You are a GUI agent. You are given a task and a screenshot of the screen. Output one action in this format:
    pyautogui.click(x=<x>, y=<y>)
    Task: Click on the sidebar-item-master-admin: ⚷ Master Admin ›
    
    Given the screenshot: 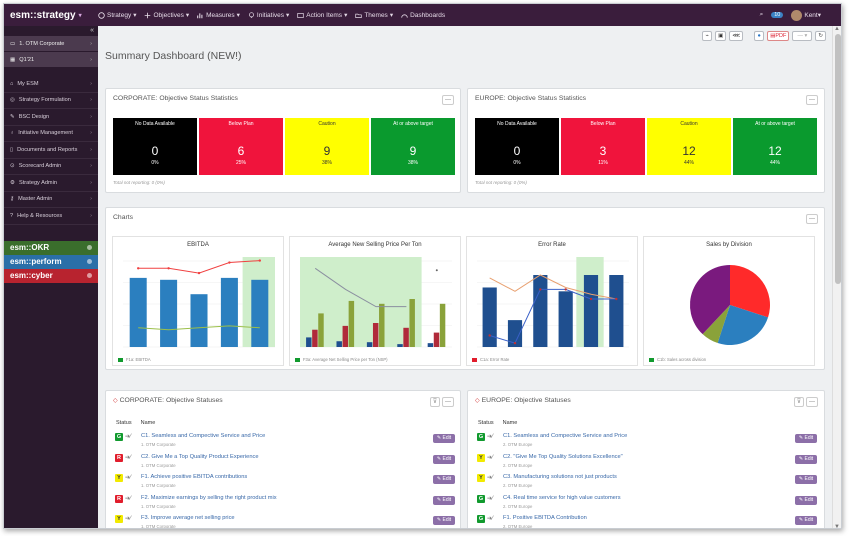 What is the action you would take?
    pyautogui.click(x=51, y=200)
    